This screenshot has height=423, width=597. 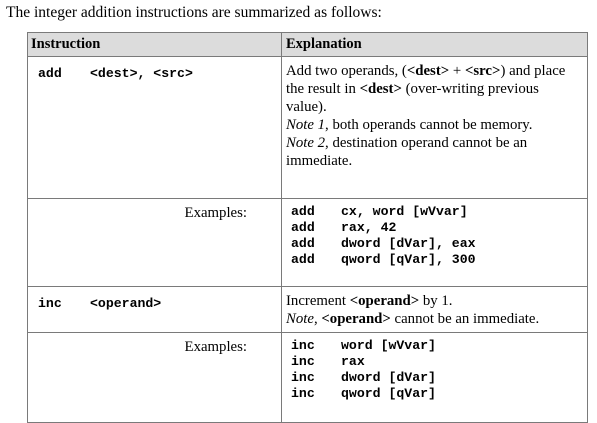 I want to click on operands-inc: <operand>, so click(x=126, y=303).